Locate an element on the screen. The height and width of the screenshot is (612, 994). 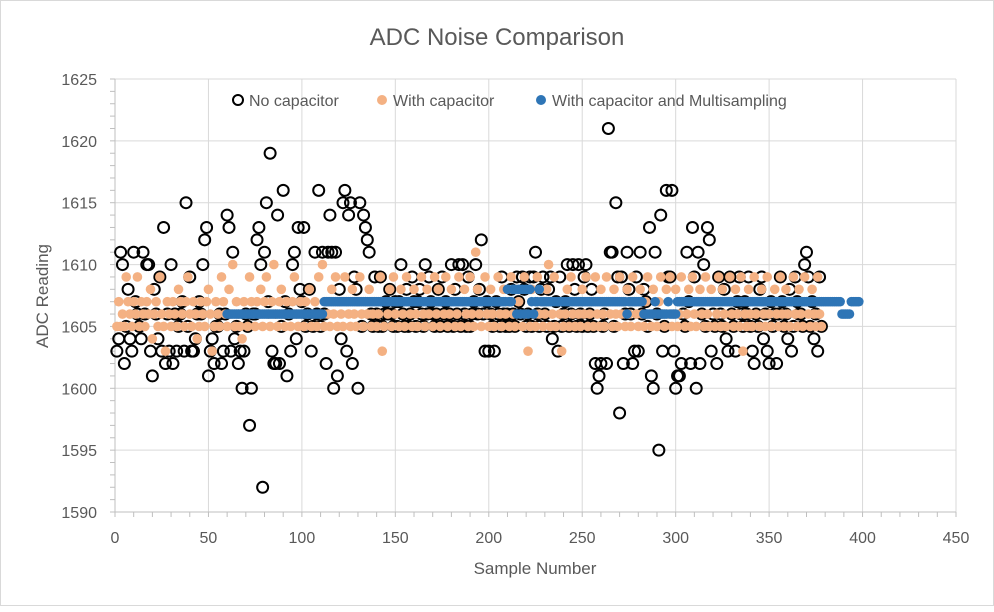
y-tick-label: 1615 is located at coordinates (79, 204).